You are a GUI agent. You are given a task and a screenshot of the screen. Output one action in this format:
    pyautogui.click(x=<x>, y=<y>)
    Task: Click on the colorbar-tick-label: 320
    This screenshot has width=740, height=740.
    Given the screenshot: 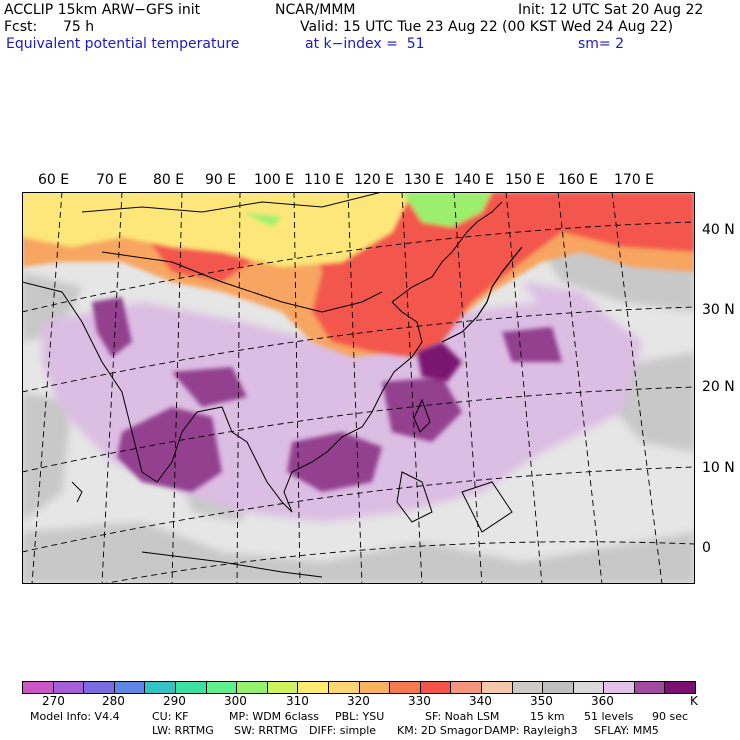 What is the action you would take?
    pyautogui.click(x=358, y=701)
    